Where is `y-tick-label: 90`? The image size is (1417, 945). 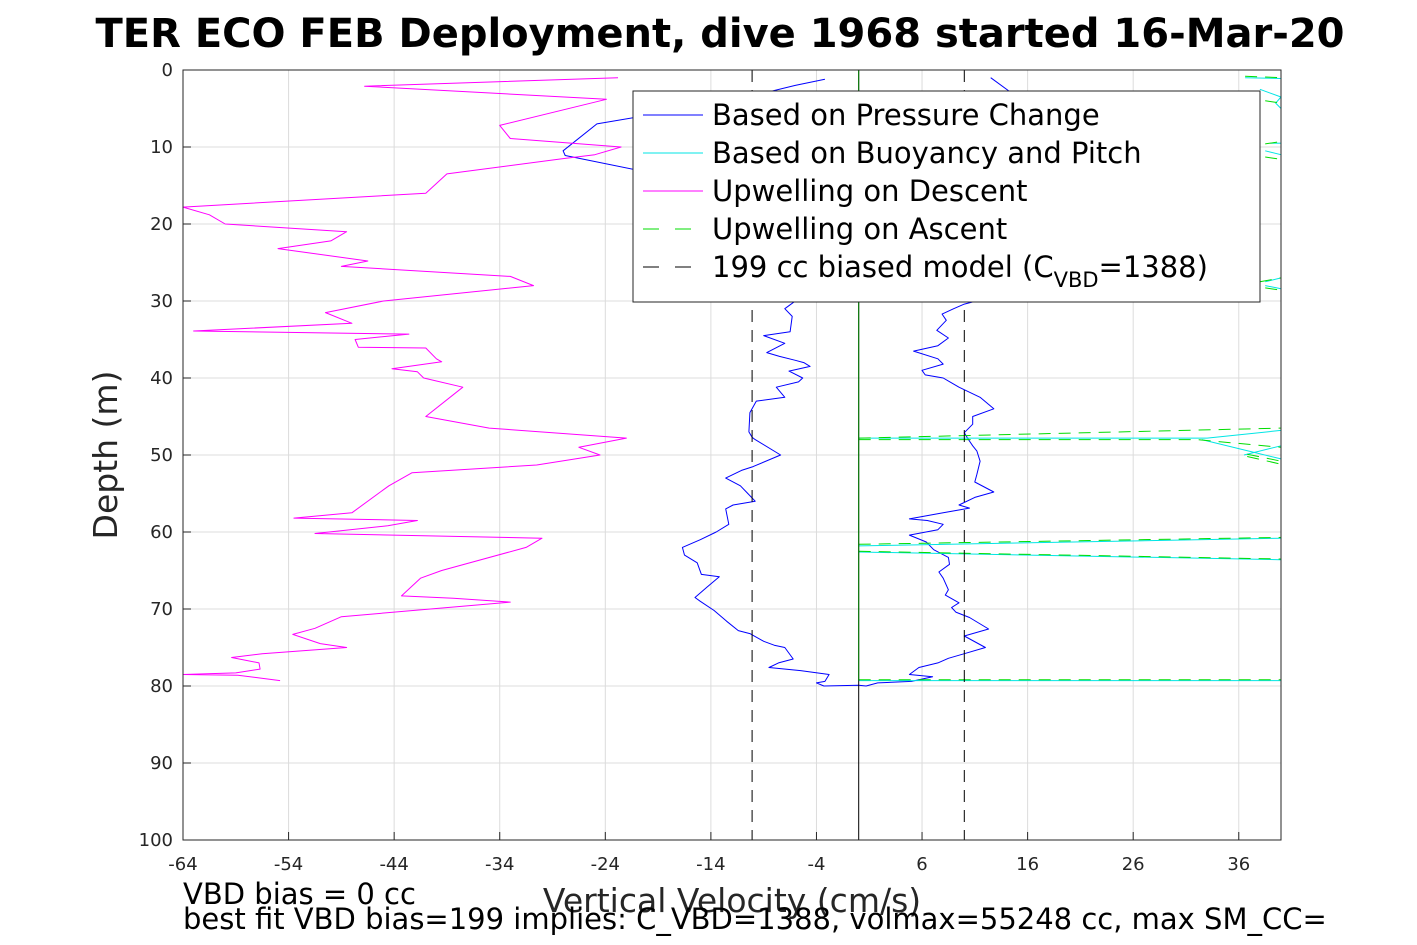
y-tick-label: 90 is located at coordinates (161, 763).